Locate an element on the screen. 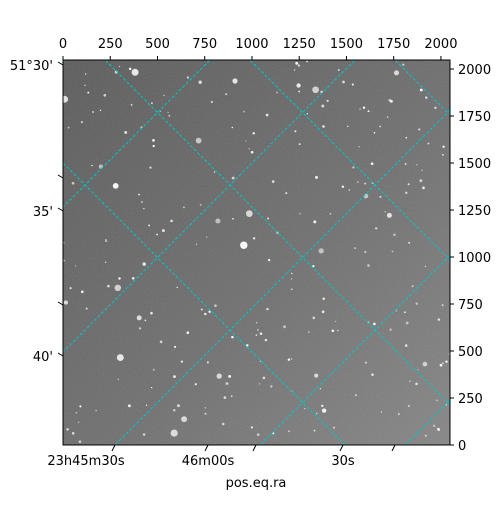  left-dec-axis: 51°30' 35' 40' is located at coordinates (37, 212).